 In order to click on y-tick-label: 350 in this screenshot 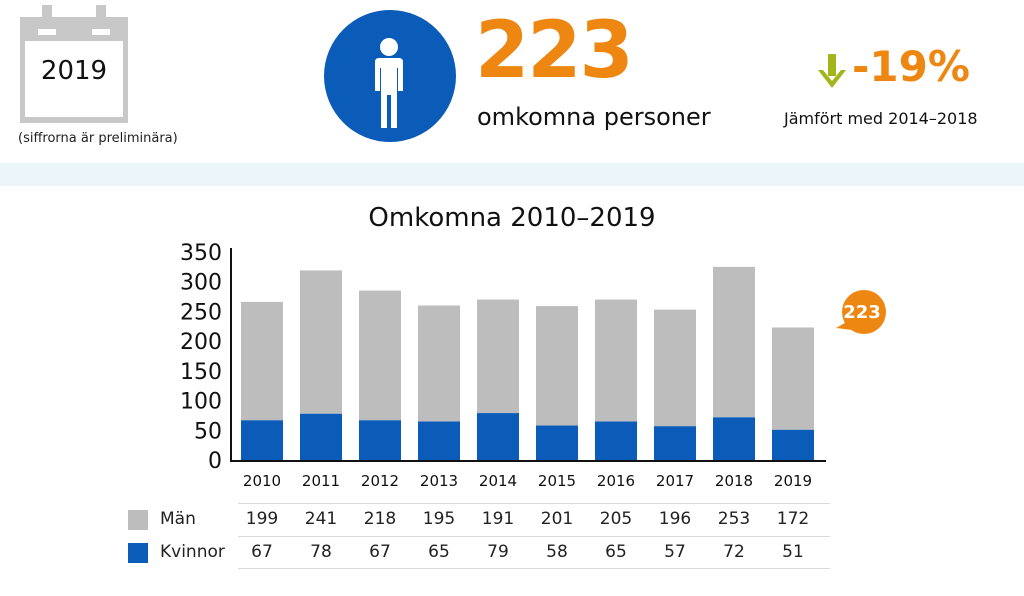, I will do `click(201, 253)`.